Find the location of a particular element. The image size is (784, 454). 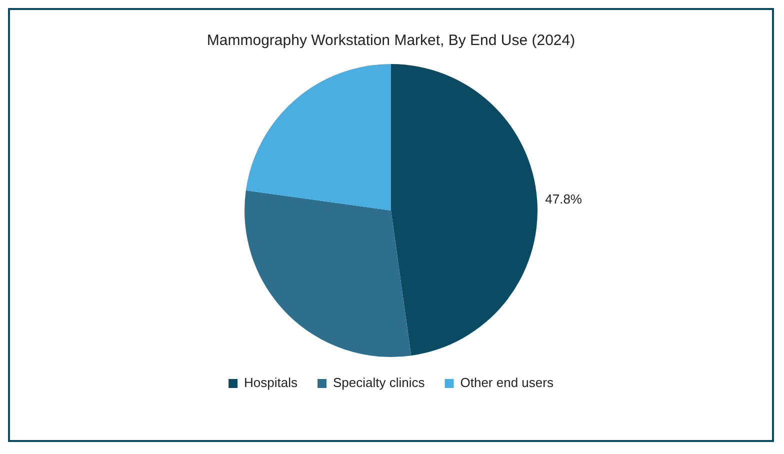

legend-label: Other end users is located at coordinates (507, 382).